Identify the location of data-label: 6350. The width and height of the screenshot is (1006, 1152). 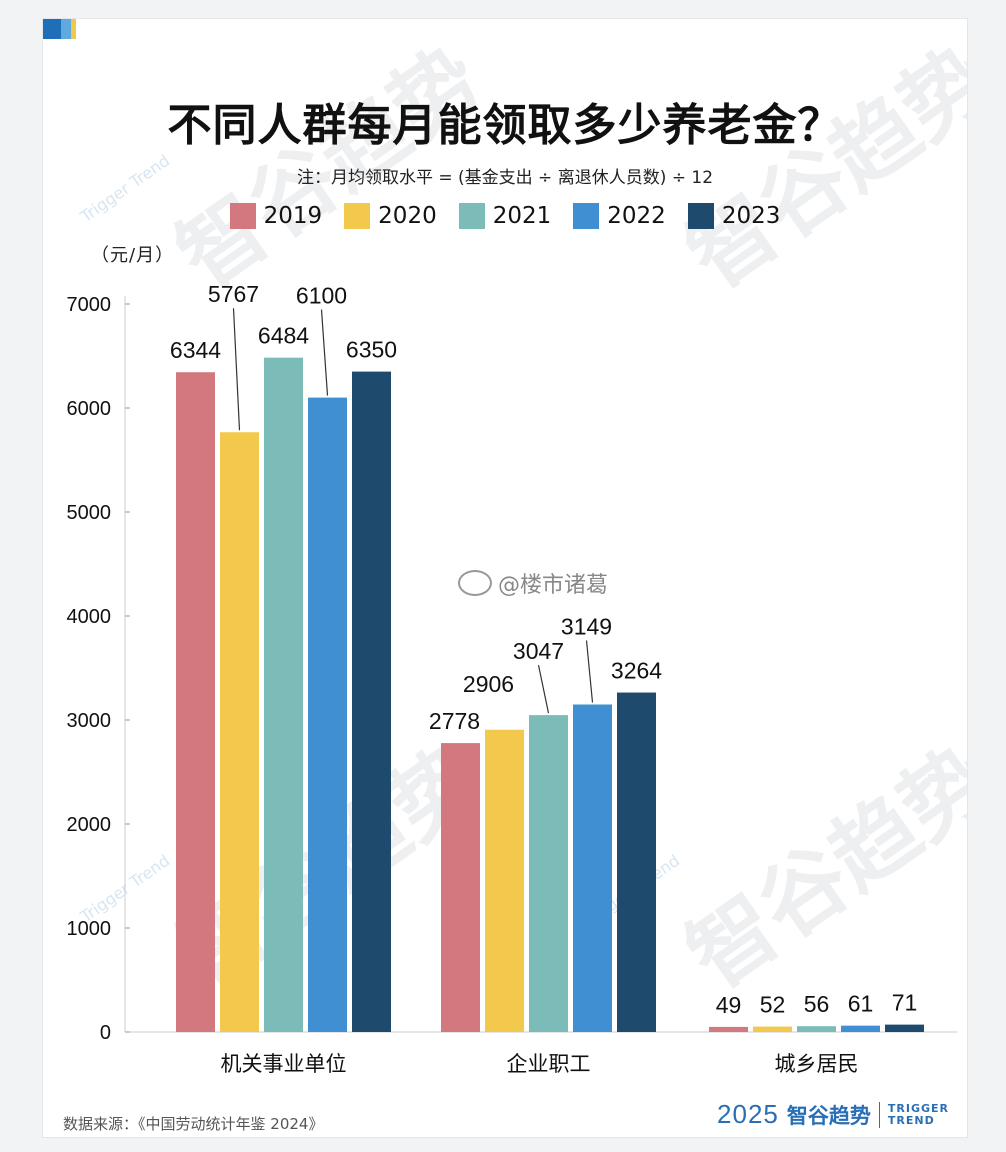
(371, 350).